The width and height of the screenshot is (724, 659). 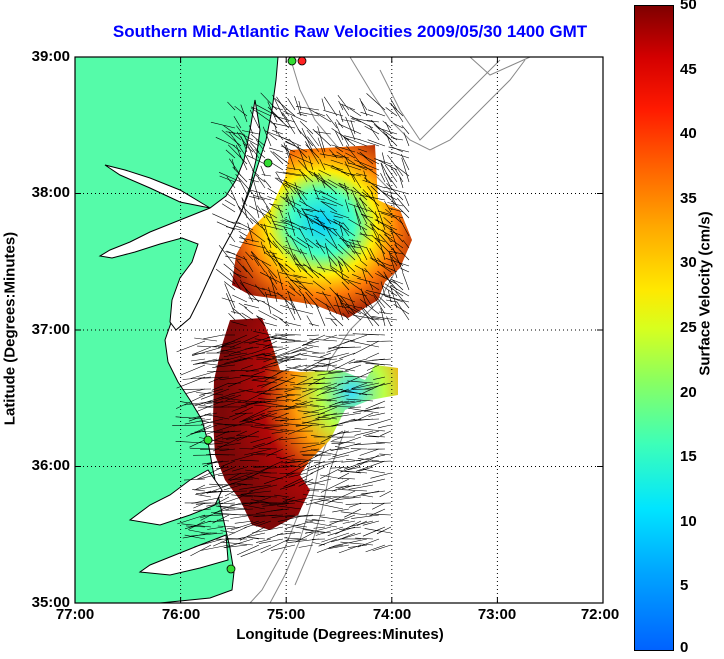 What do you see at coordinates (255, 315) in the screenshot?
I see `radar-stations` at bounding box center [255, 315].